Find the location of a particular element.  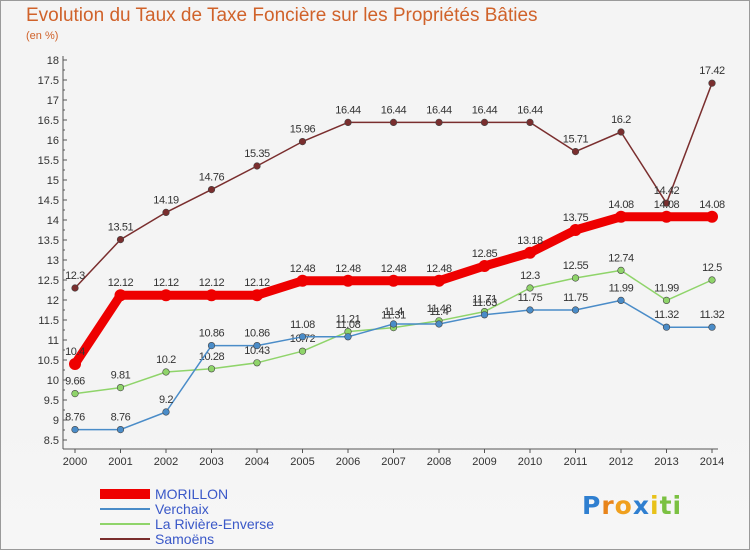

logo-letter: i is located at coordinates (655, 505).